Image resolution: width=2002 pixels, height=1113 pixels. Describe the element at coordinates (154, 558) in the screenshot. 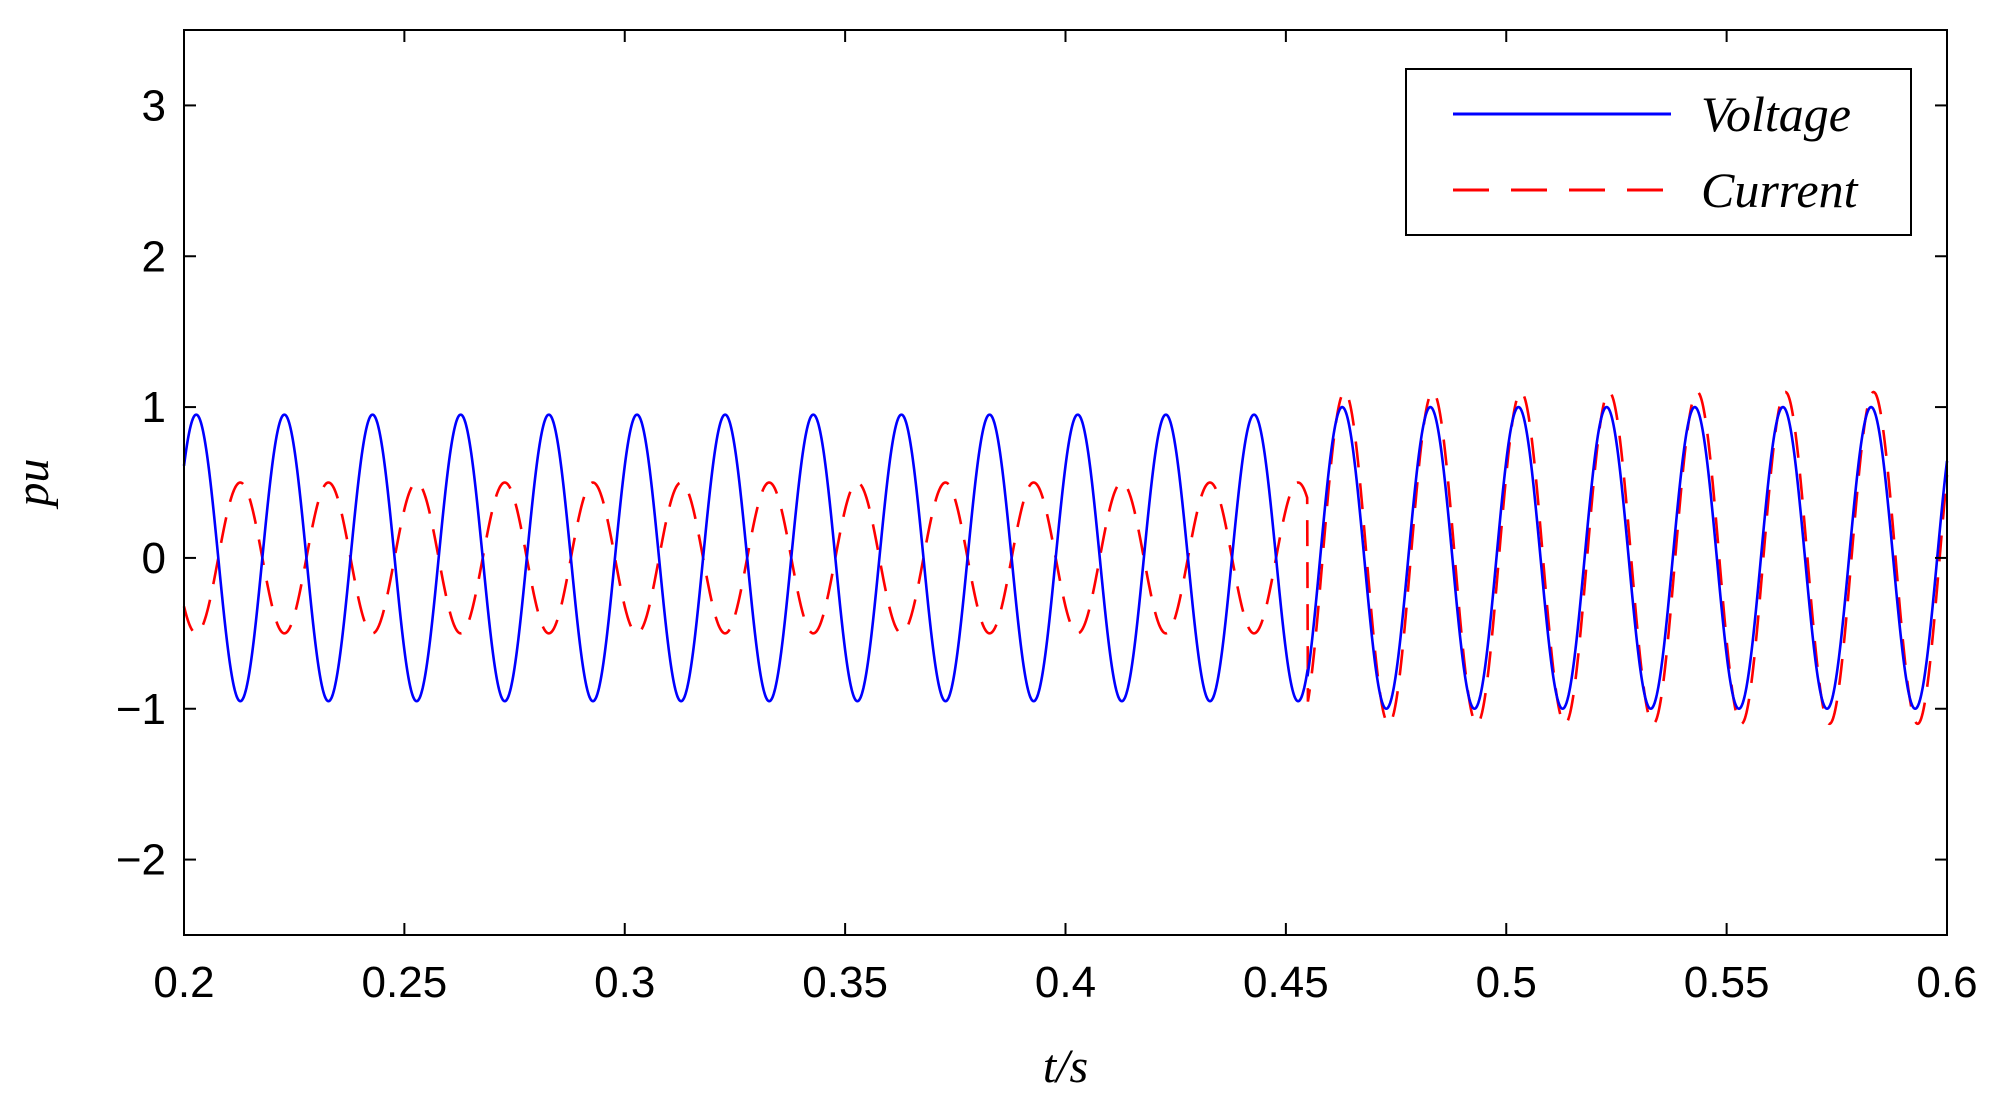

I see `y-tick-label: 0` at that location.